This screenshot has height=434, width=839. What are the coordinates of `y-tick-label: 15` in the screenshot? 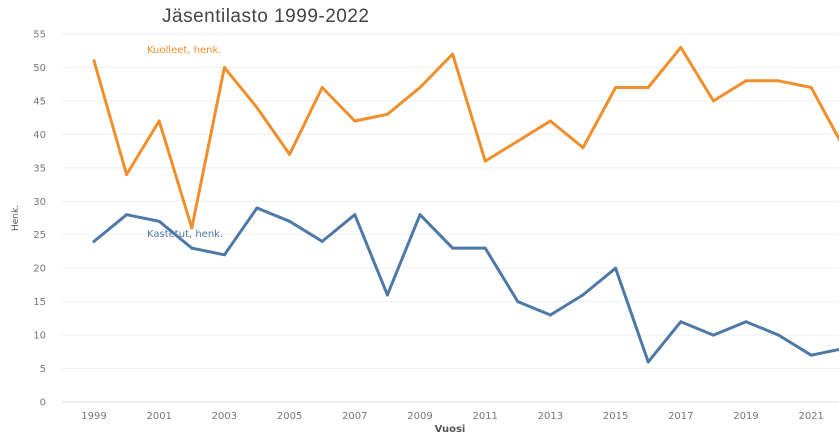 It's located at (39, 302).